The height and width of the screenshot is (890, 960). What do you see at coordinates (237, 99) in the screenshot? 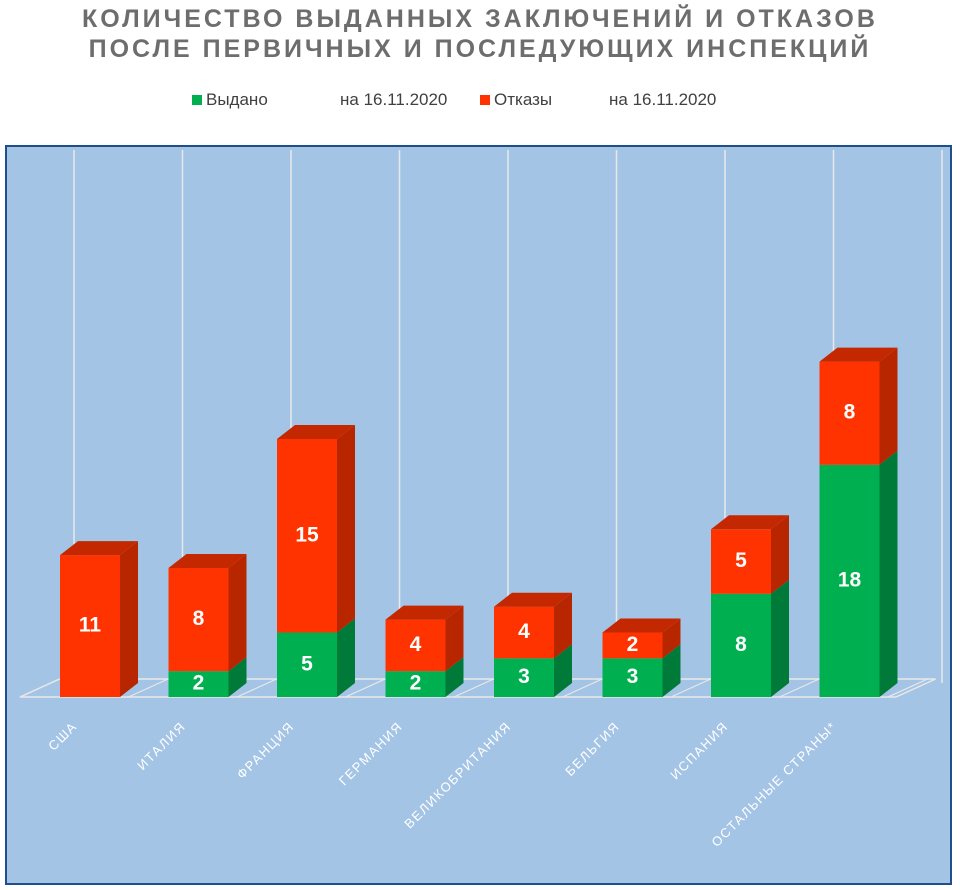
I see `legend-label-issued: Выдано` at bounding box center [237, 99].